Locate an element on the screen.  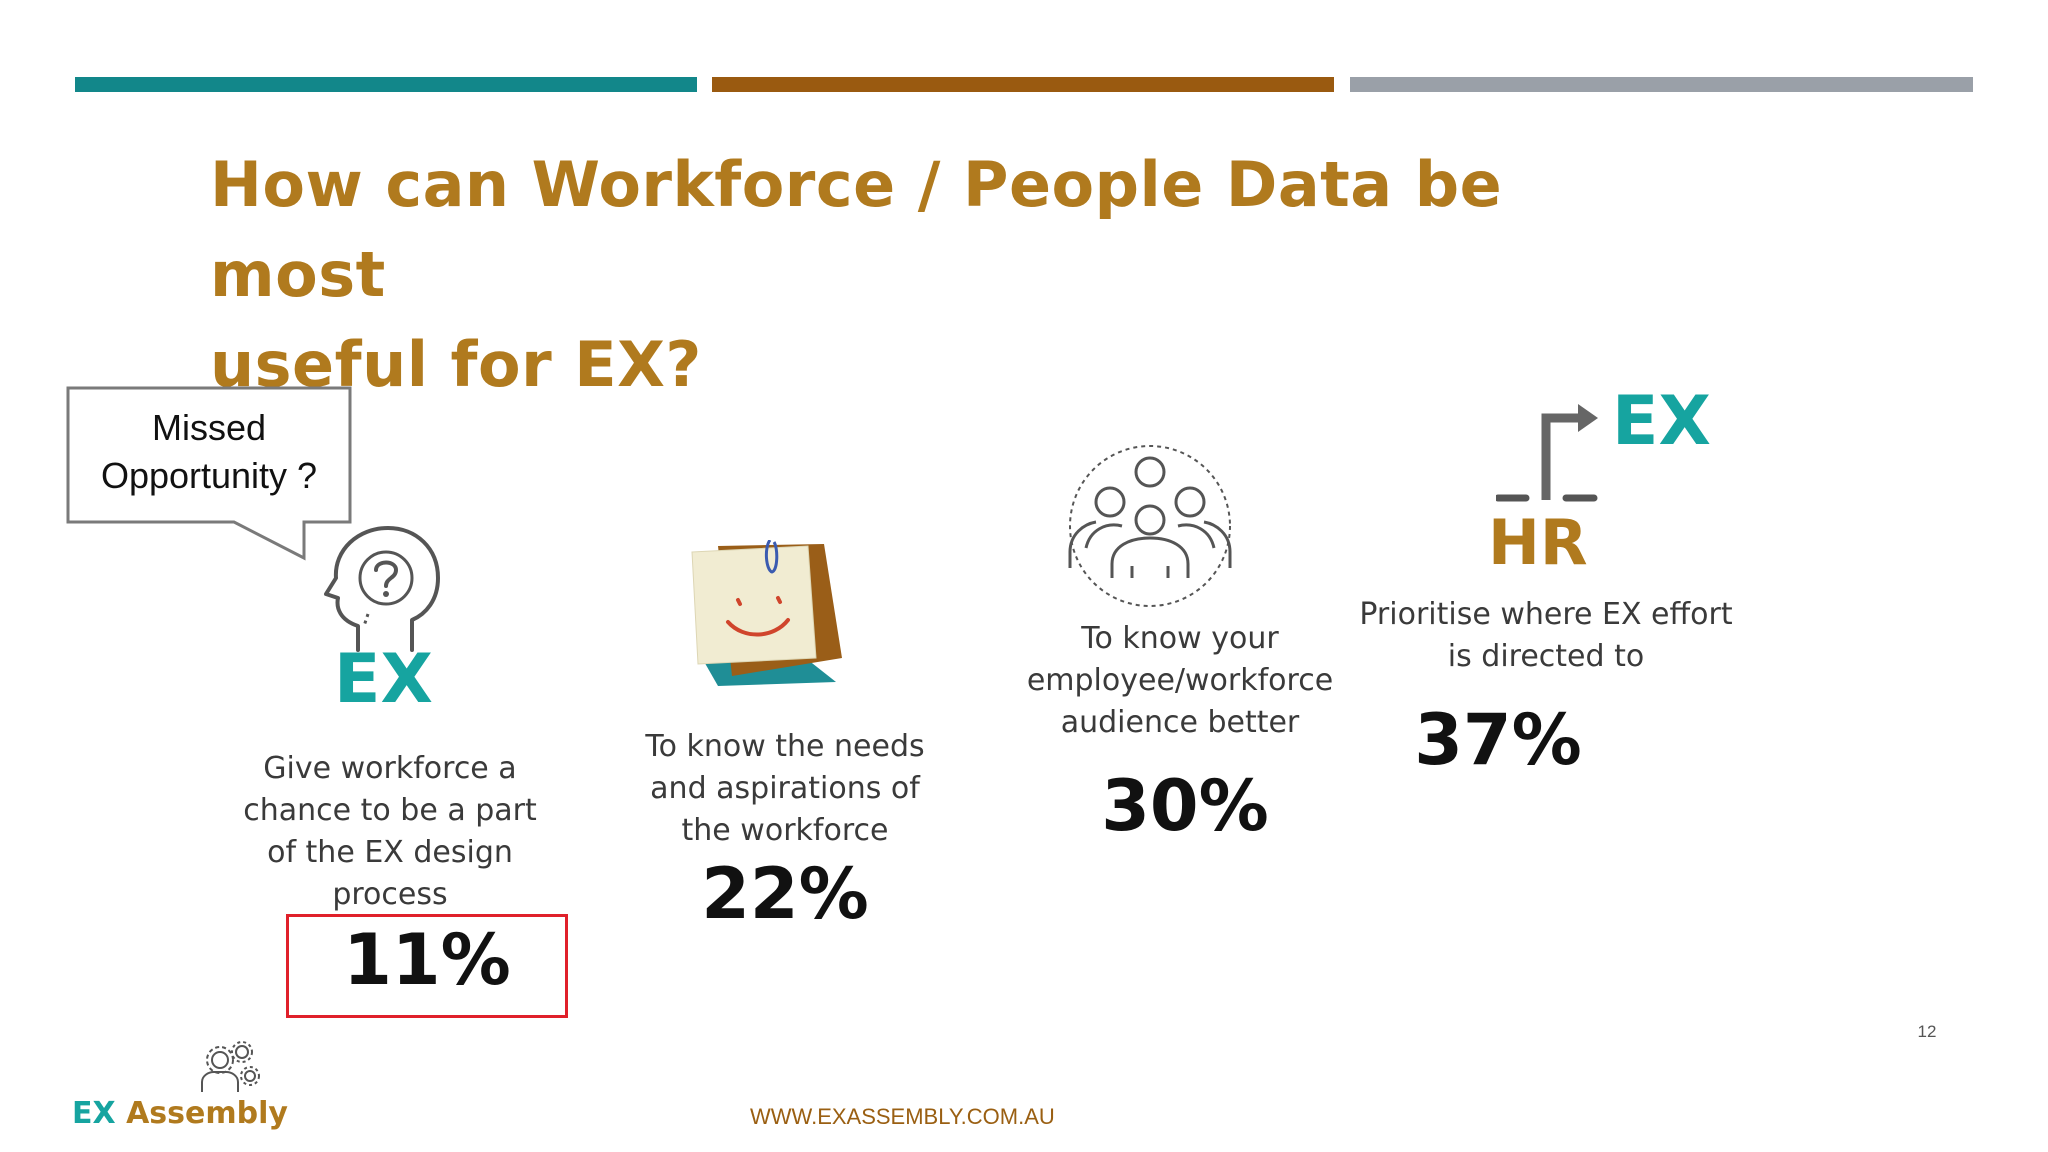
item-3-label-line: employee/workforce is located at coordinates (1180, 680).